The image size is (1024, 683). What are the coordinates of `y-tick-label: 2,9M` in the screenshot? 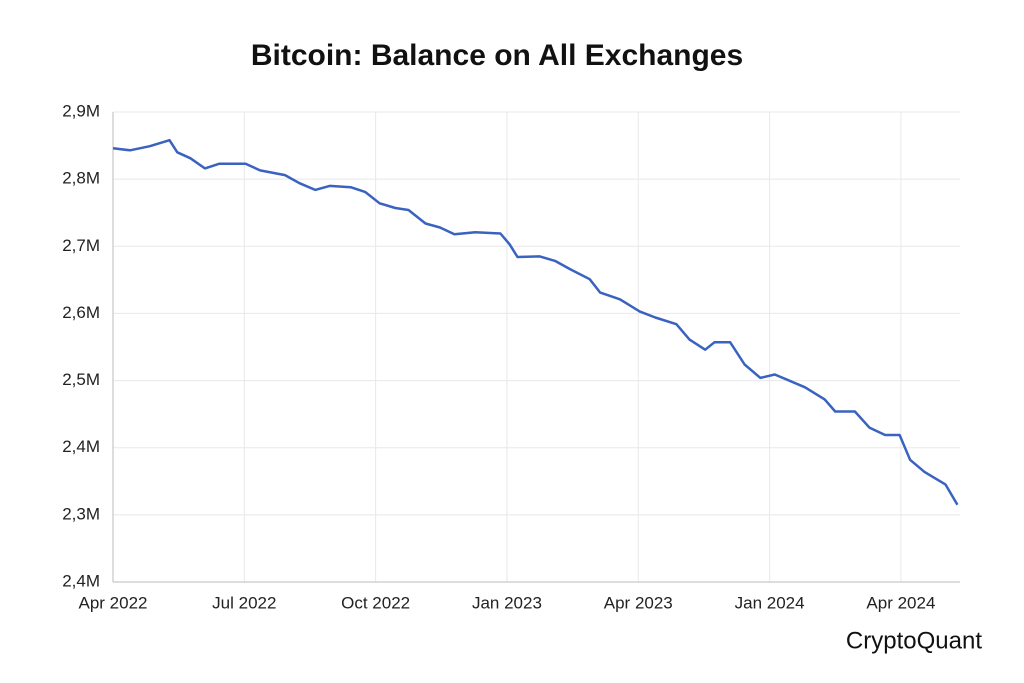 It's located at (81, 110).